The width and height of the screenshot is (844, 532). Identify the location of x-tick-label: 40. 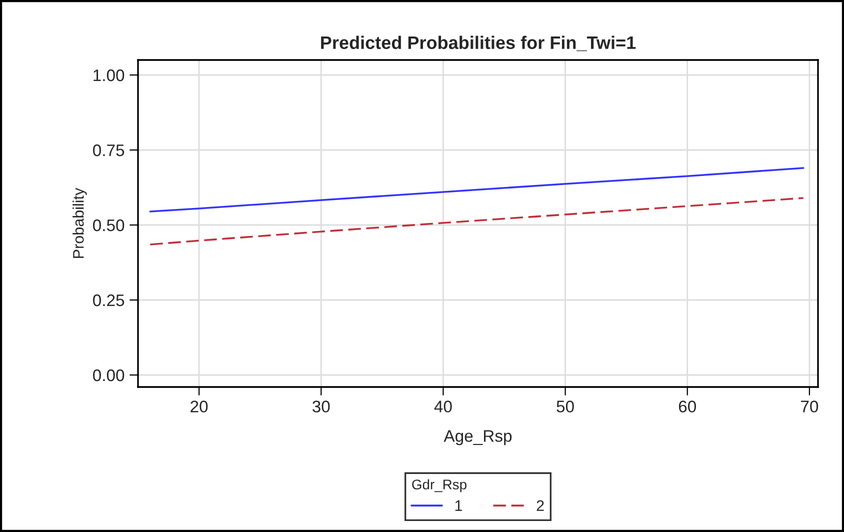
(443, 406).